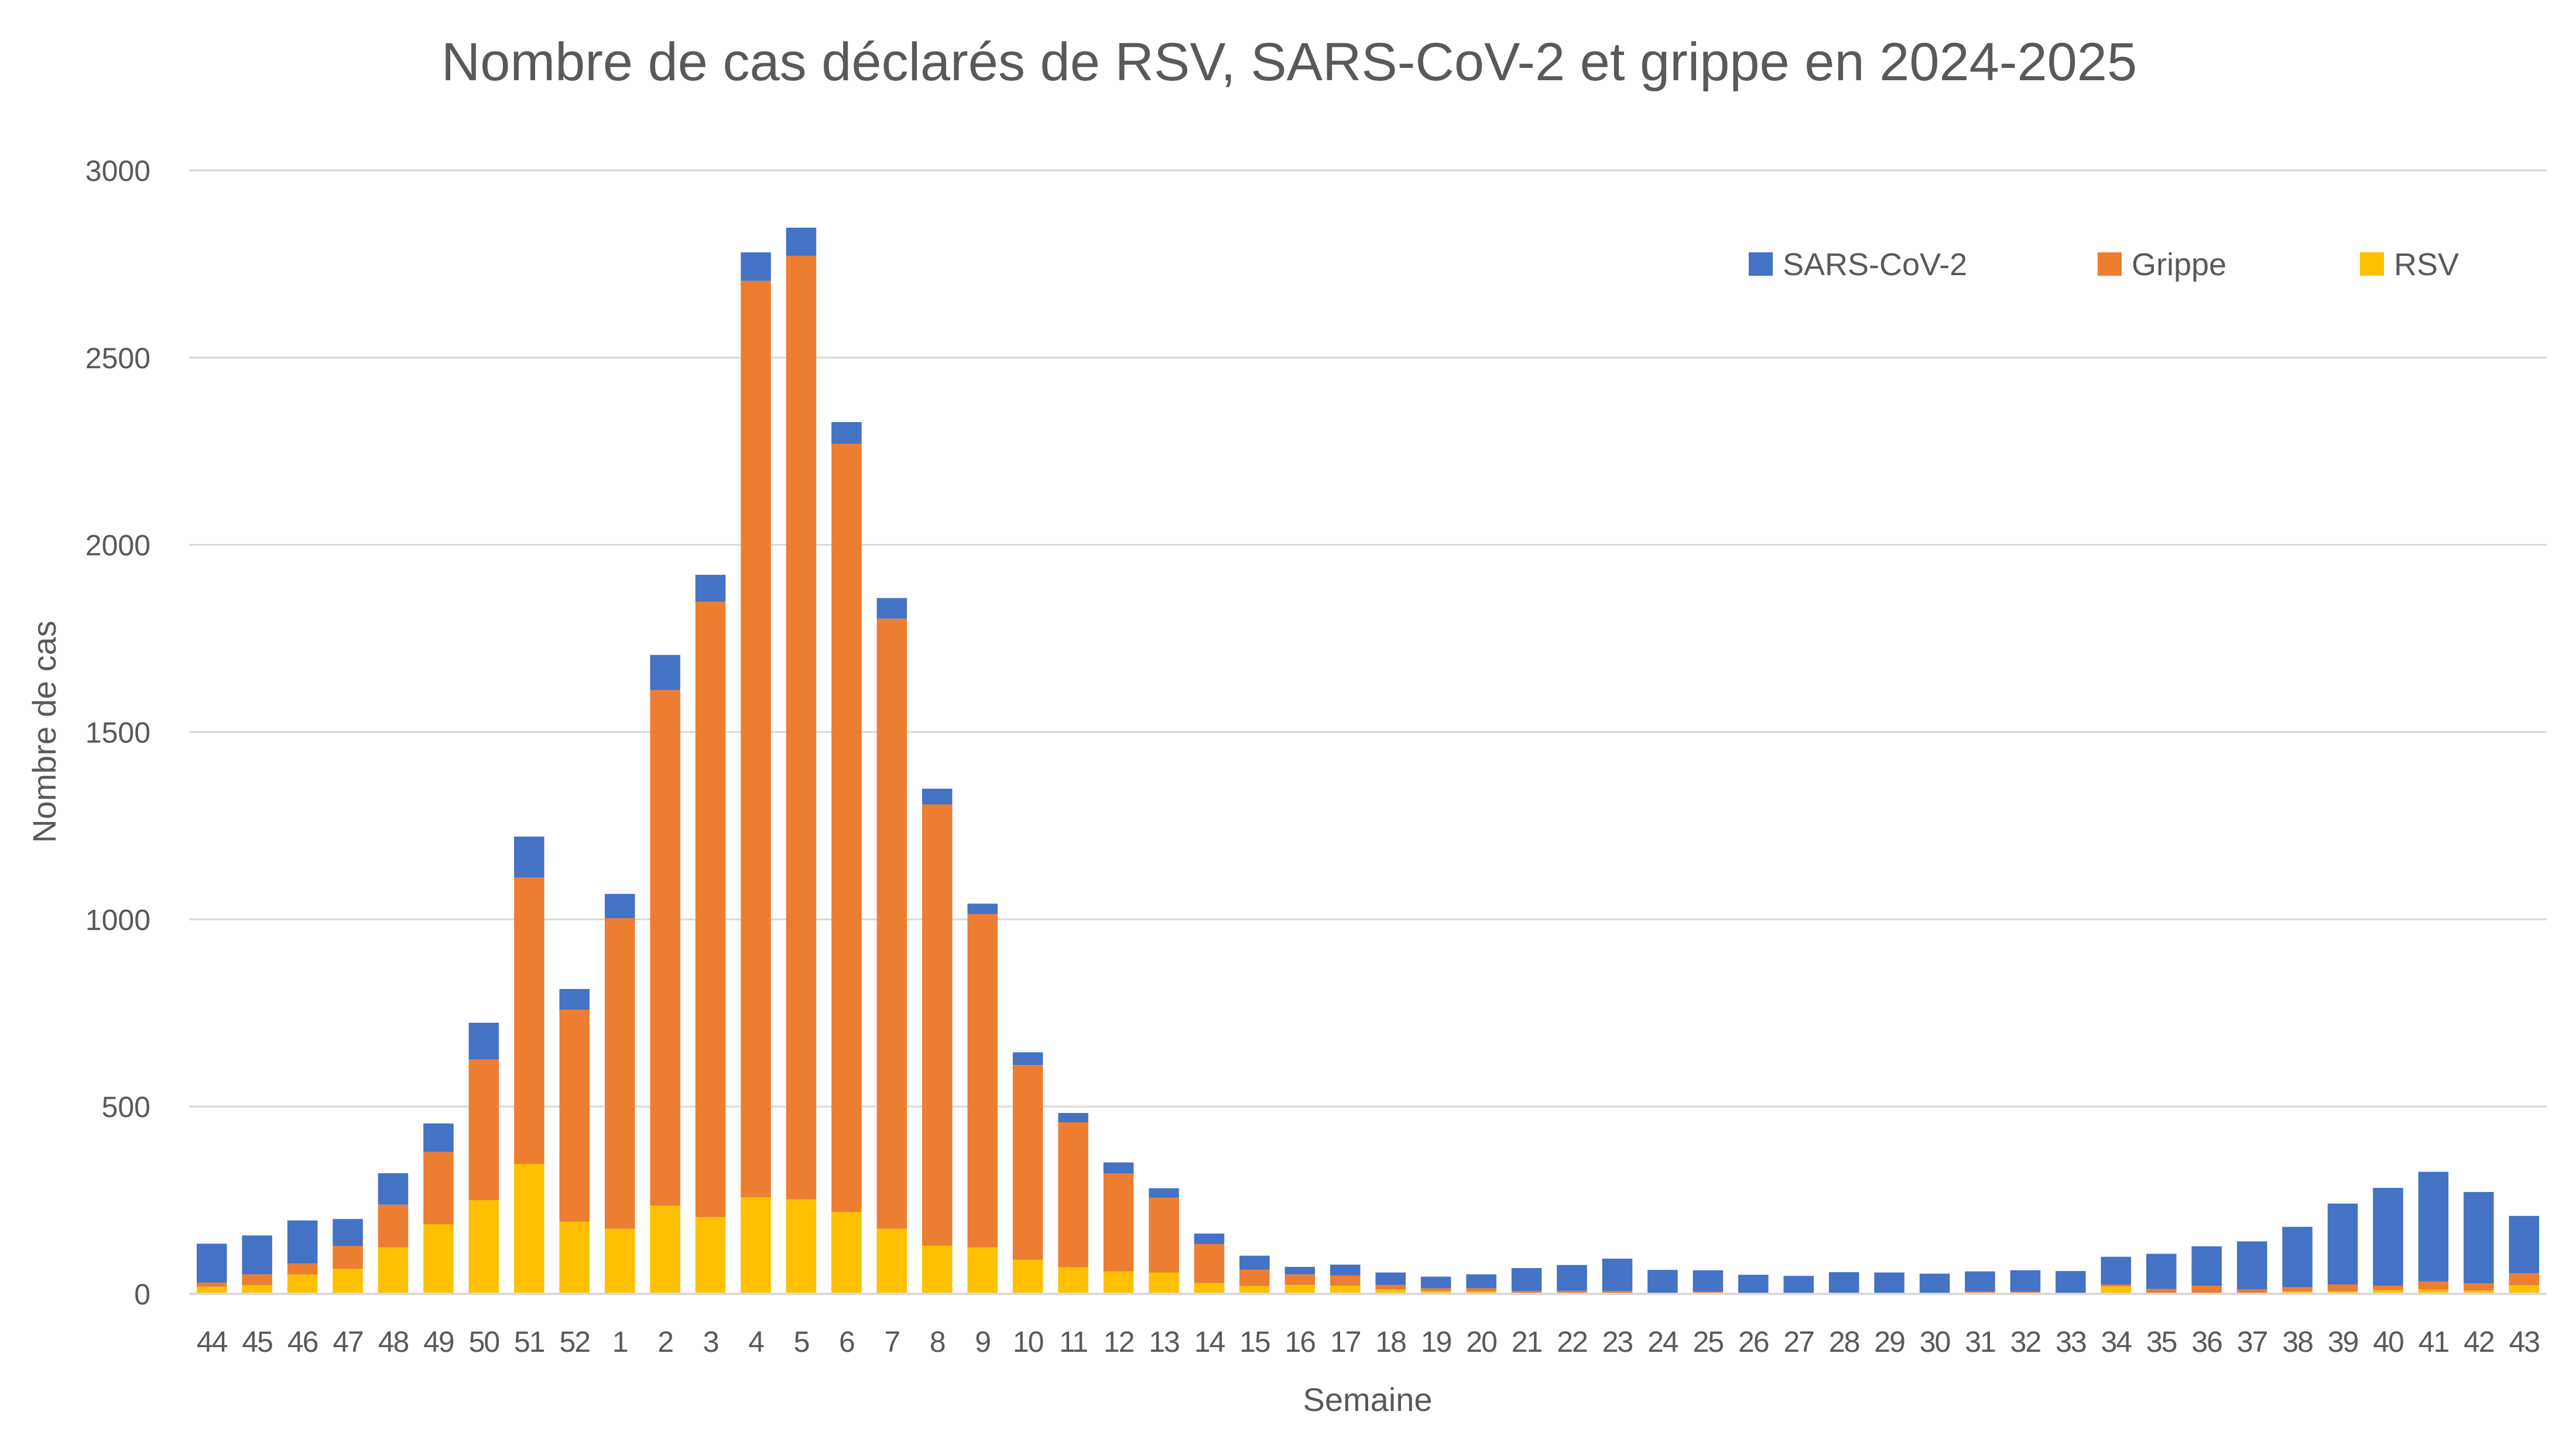 The height and width of the screenshot is (1449, 2576). I want to click on x-tick-label: 22, so click(1572, 1341).